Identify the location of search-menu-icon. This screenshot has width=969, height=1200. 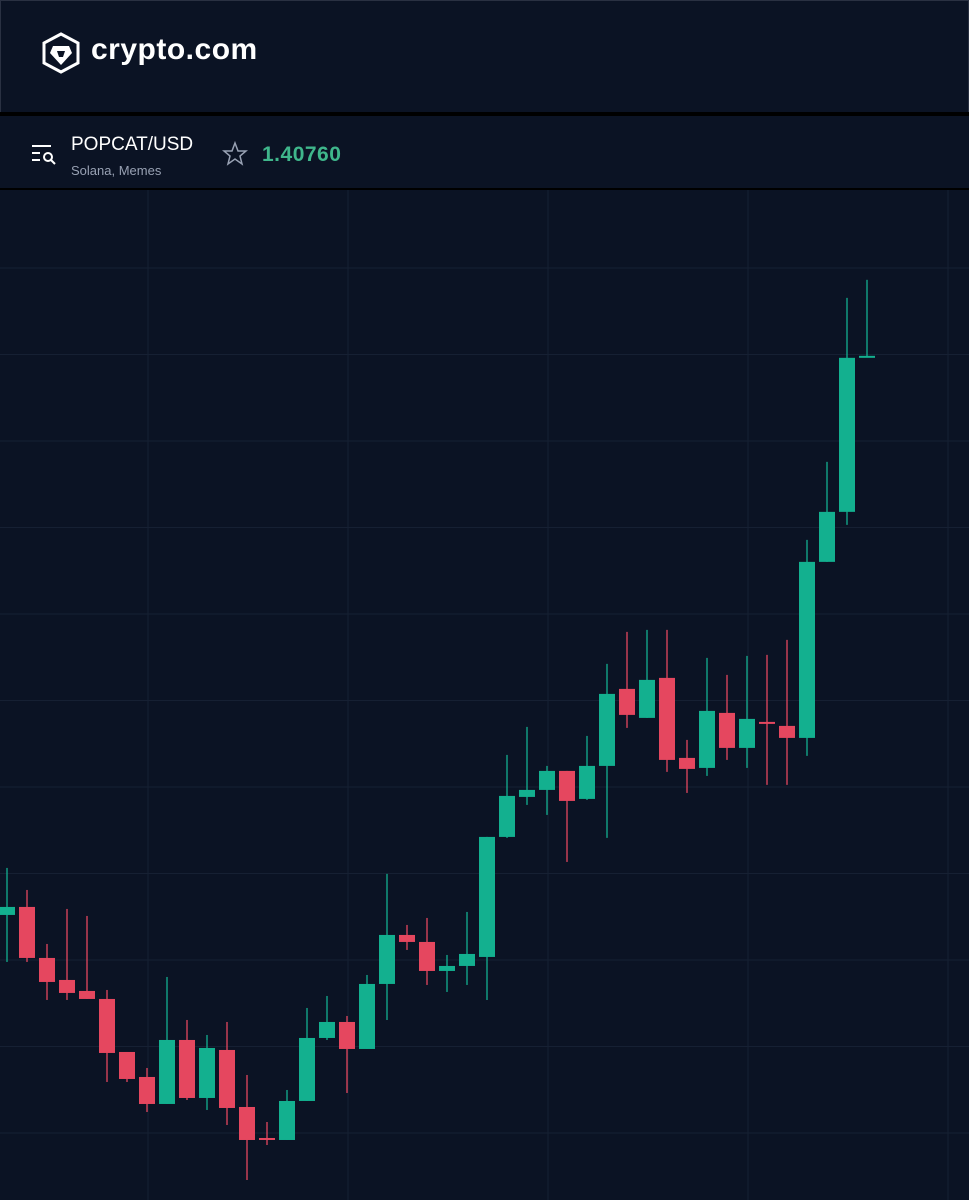
(44, 154).